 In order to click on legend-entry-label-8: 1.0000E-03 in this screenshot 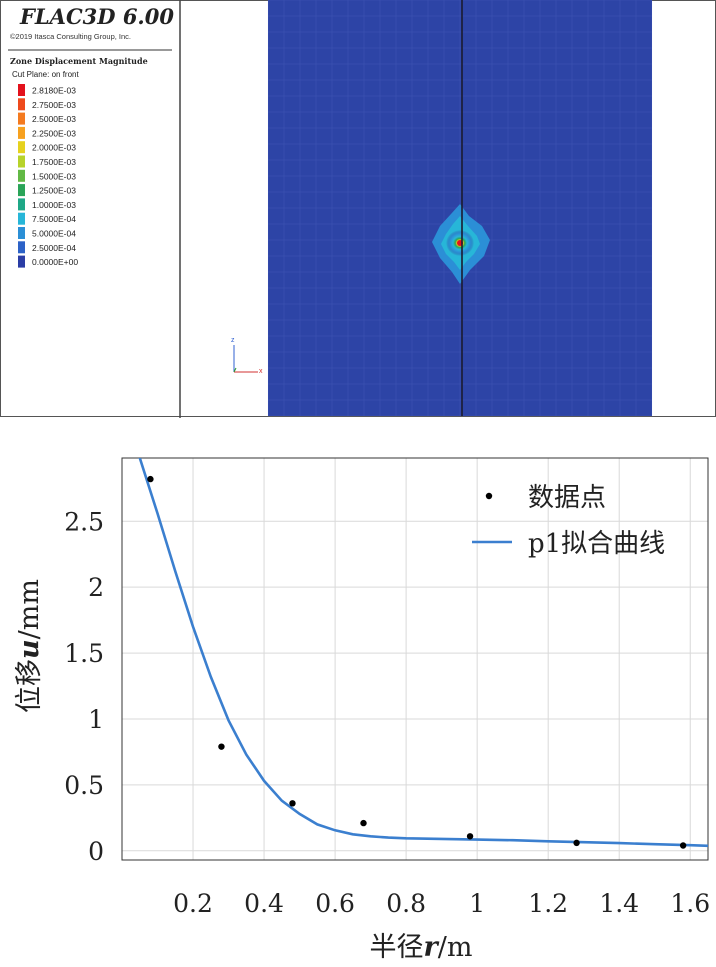, I will do `click(54, 205)`.